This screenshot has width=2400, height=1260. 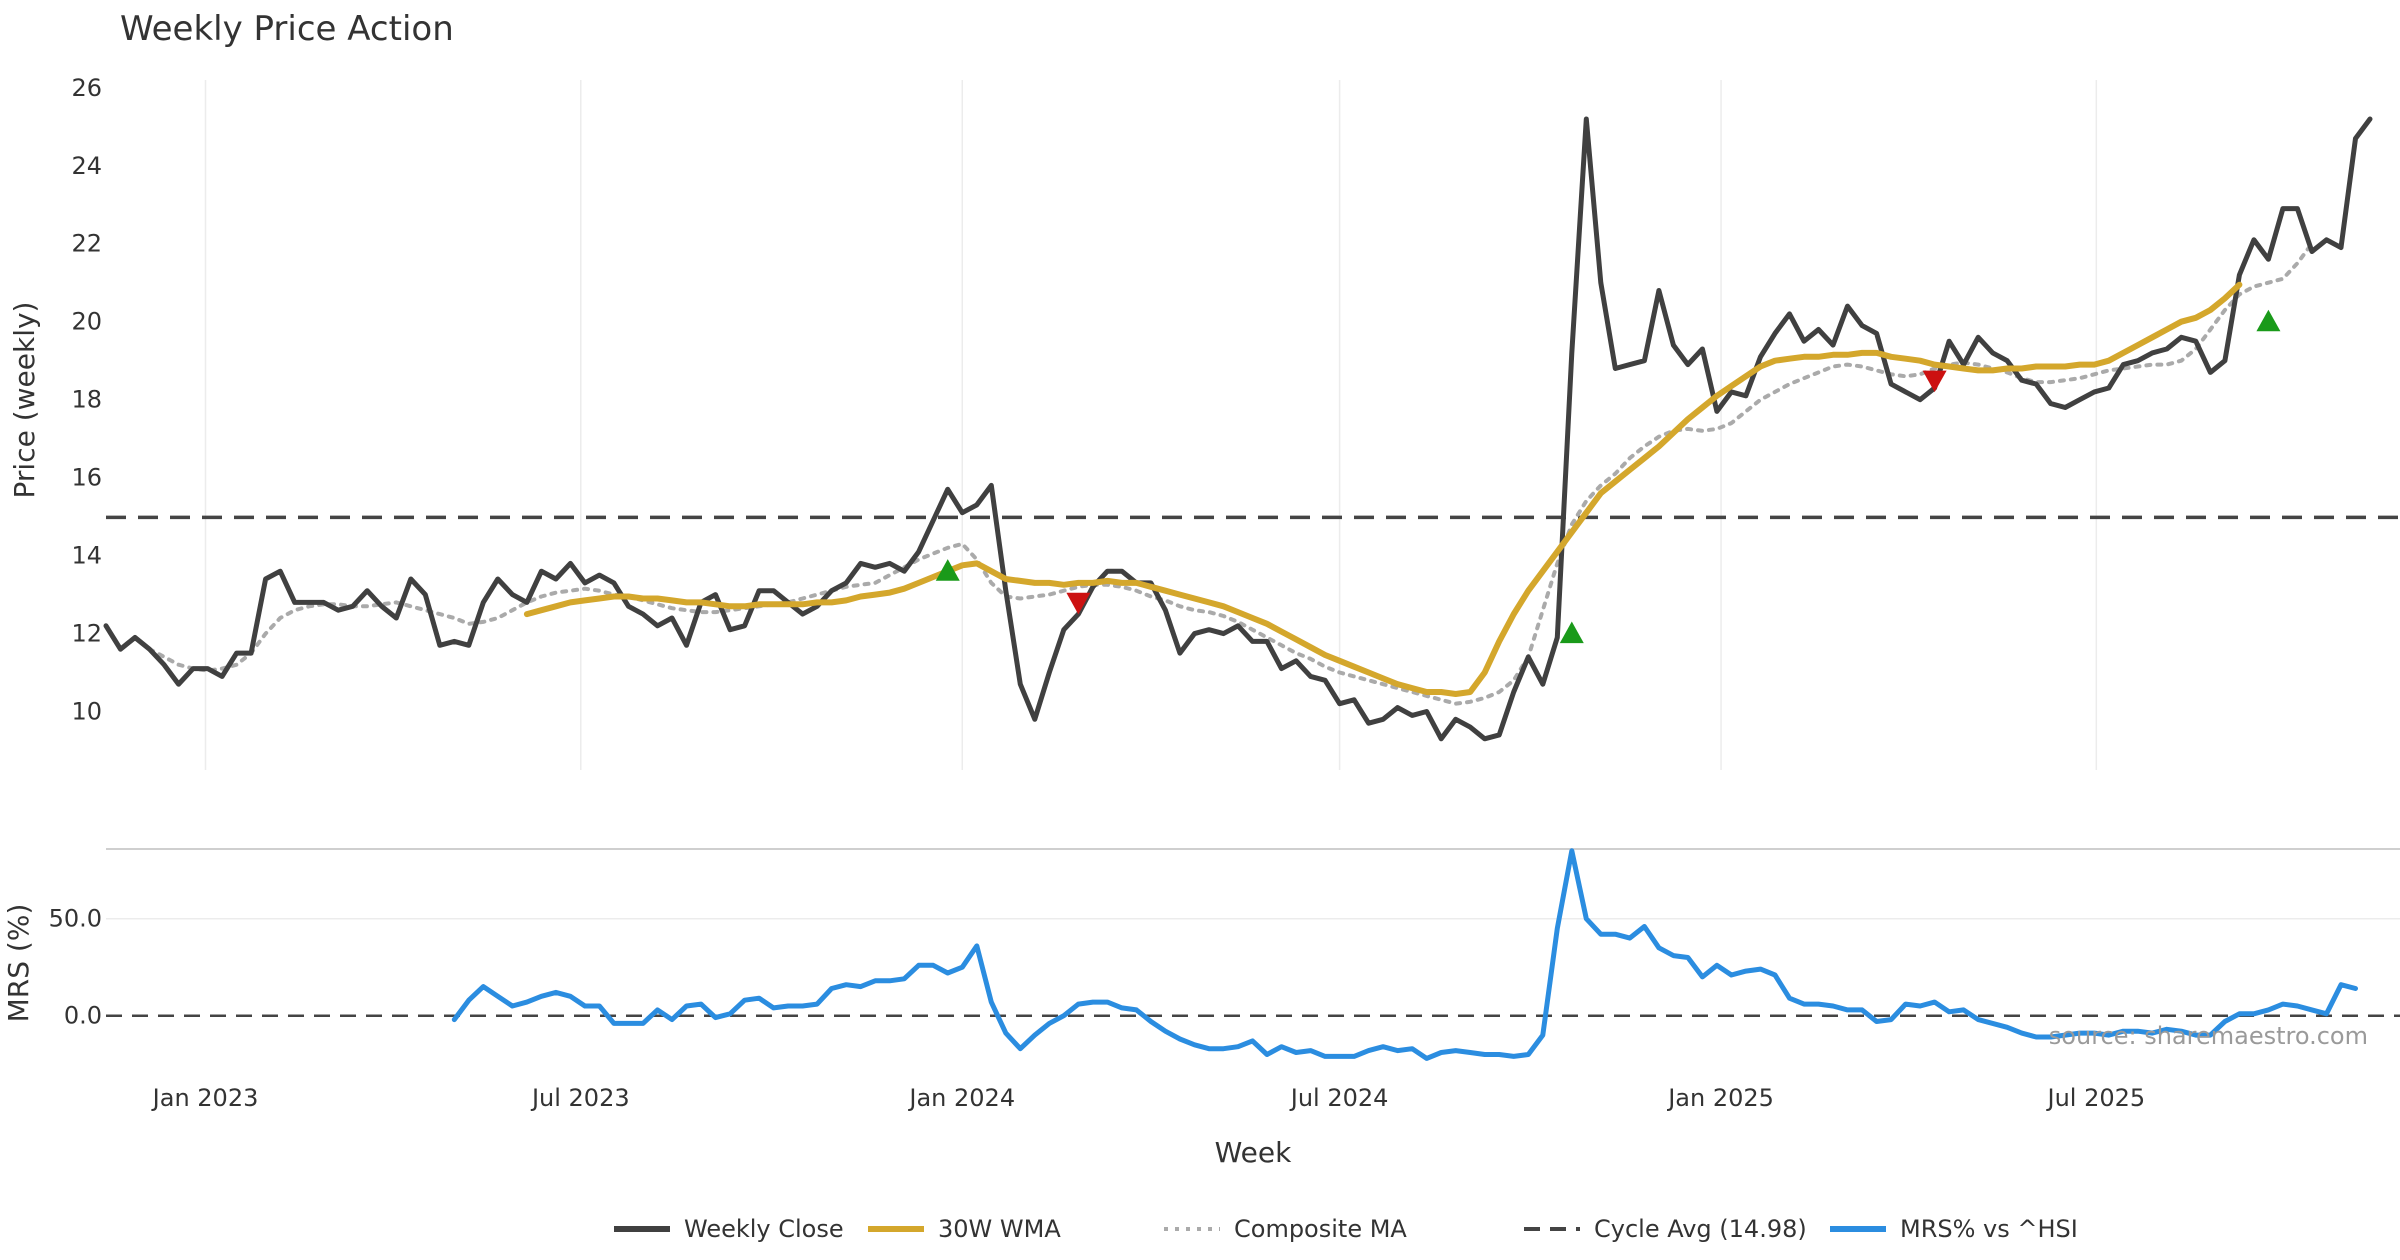 I want to click on mrs-gridlines, so click(x=1253, y=967).